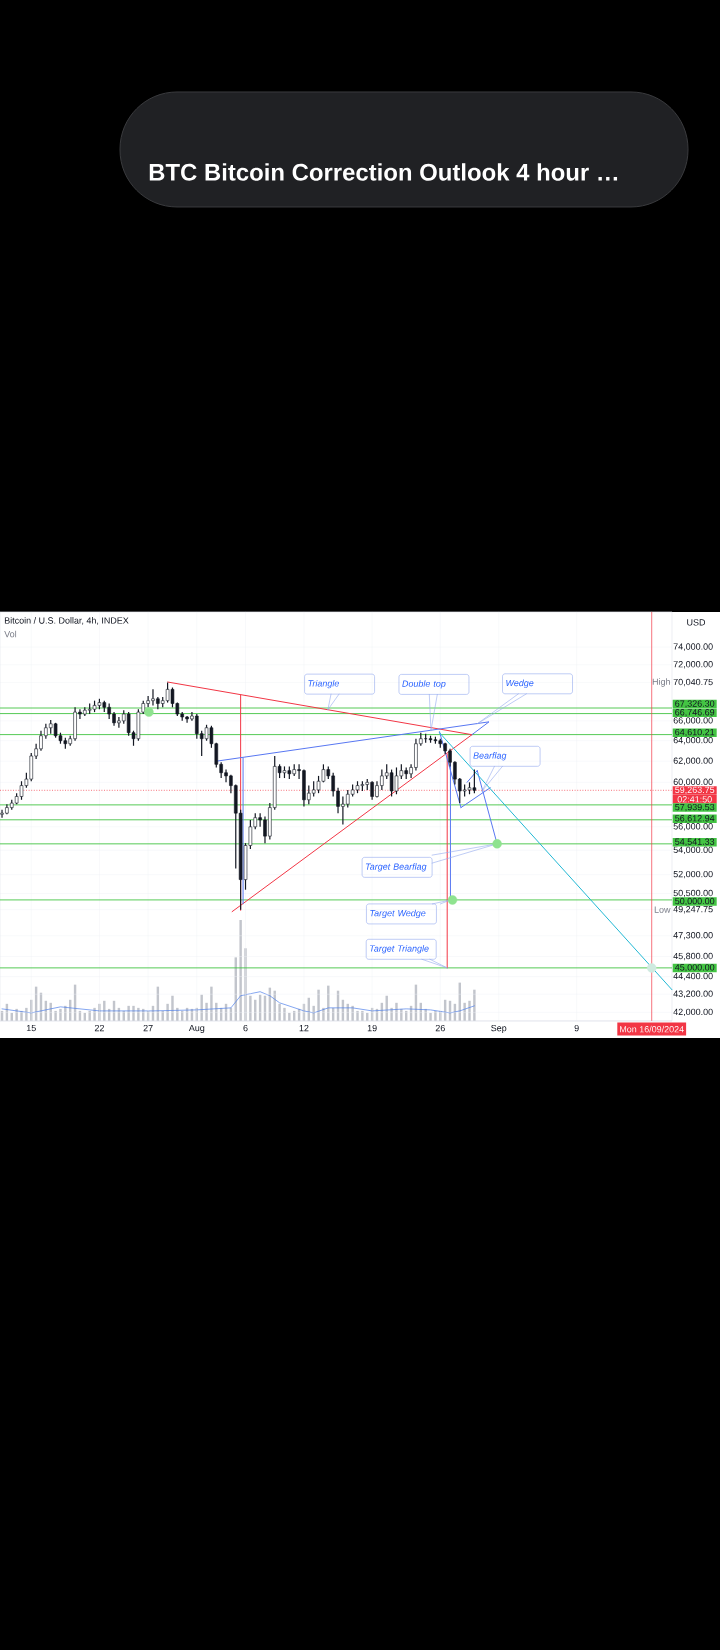  I want to click on y-tick-label: 42,000.00, so click(693, 1012).